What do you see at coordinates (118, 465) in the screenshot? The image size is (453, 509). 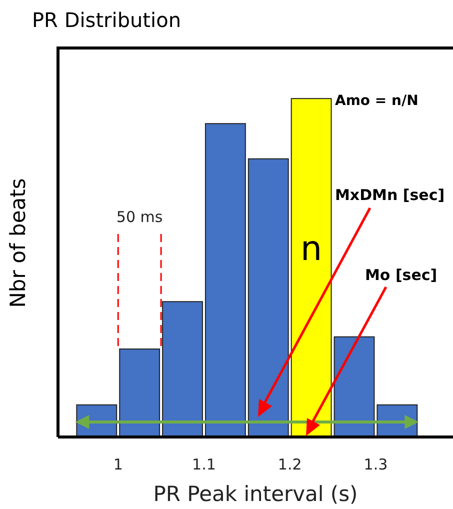 I see `x-tick-label: 1` at bounding box center [118, 465].